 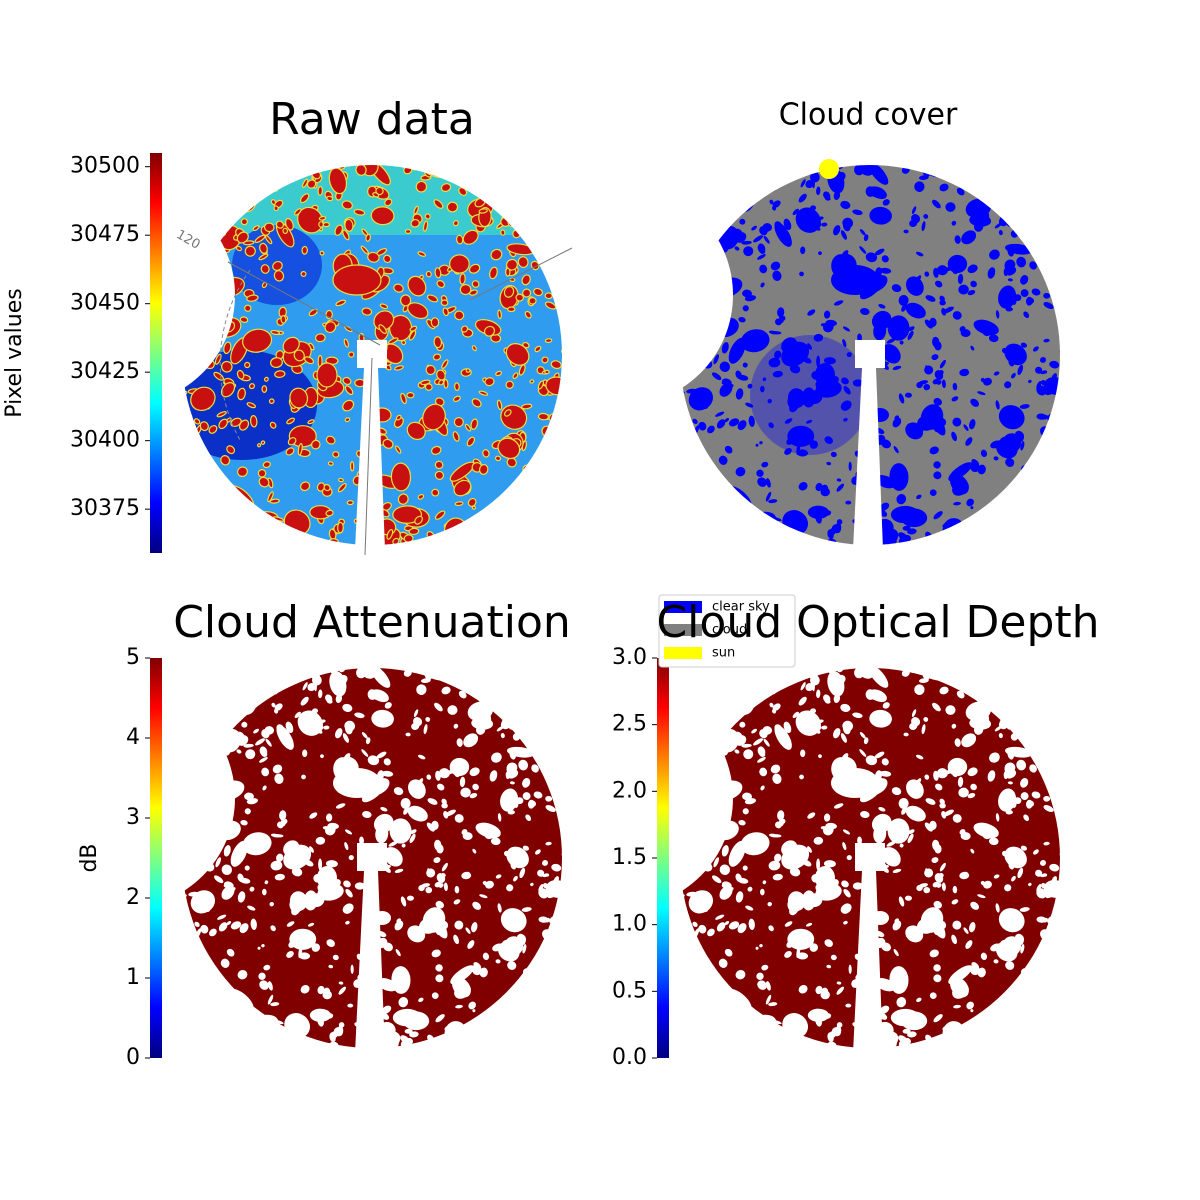 I want to click on sky-image, so click(x=368, y=857).